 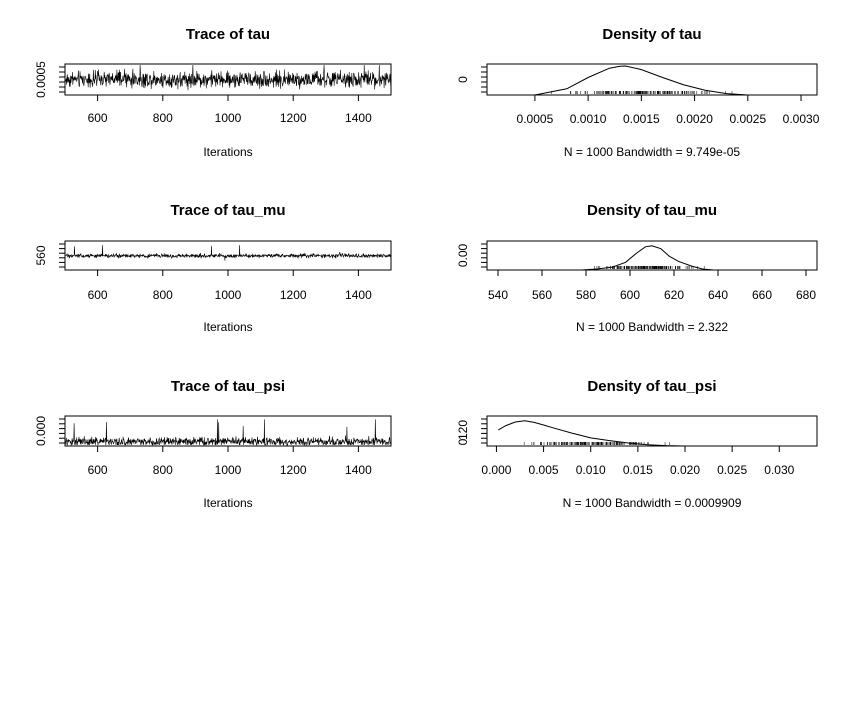 I want to click on x-axis-label: N = 1000 Bandwidth = 9.749e-05, so click(x=652, y=152).